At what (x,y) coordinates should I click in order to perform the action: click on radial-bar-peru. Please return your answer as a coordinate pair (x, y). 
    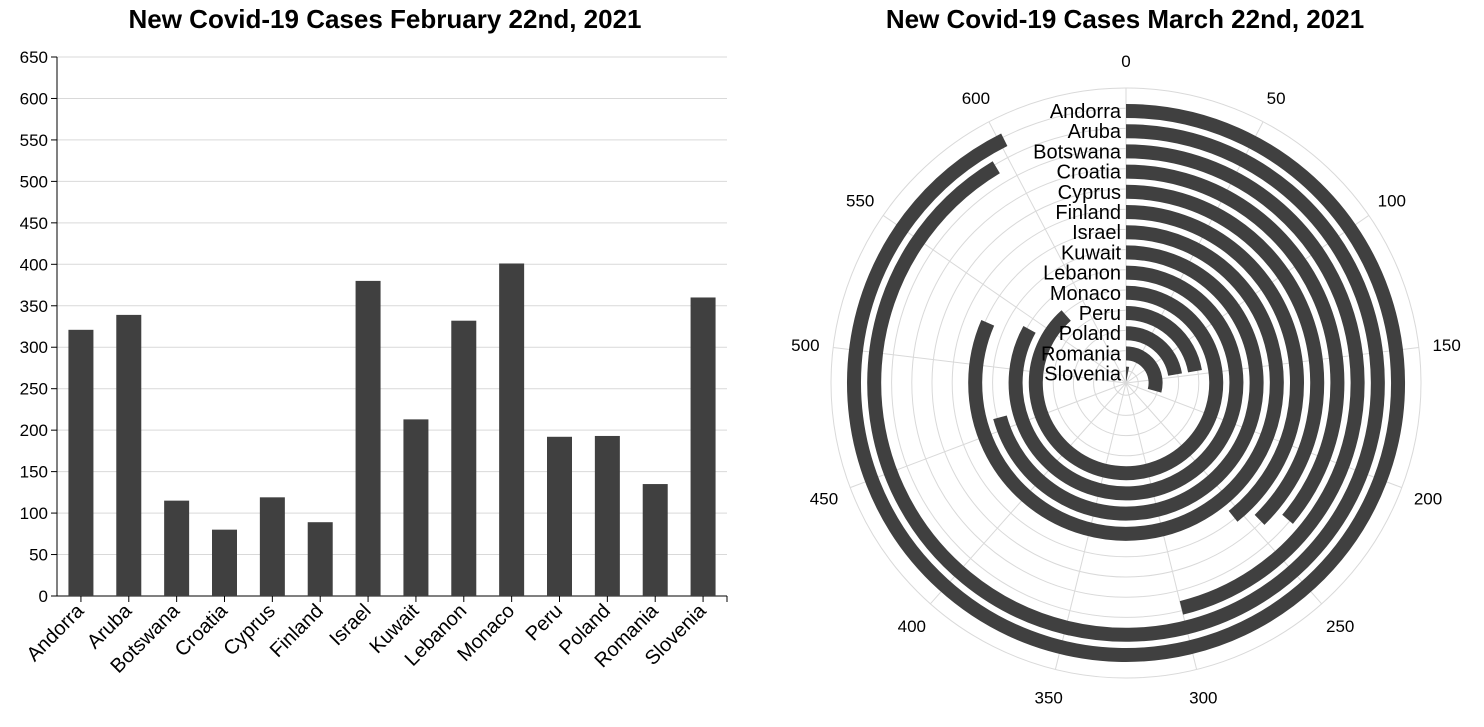
    Looking at the image, I should click on (1163, 339).